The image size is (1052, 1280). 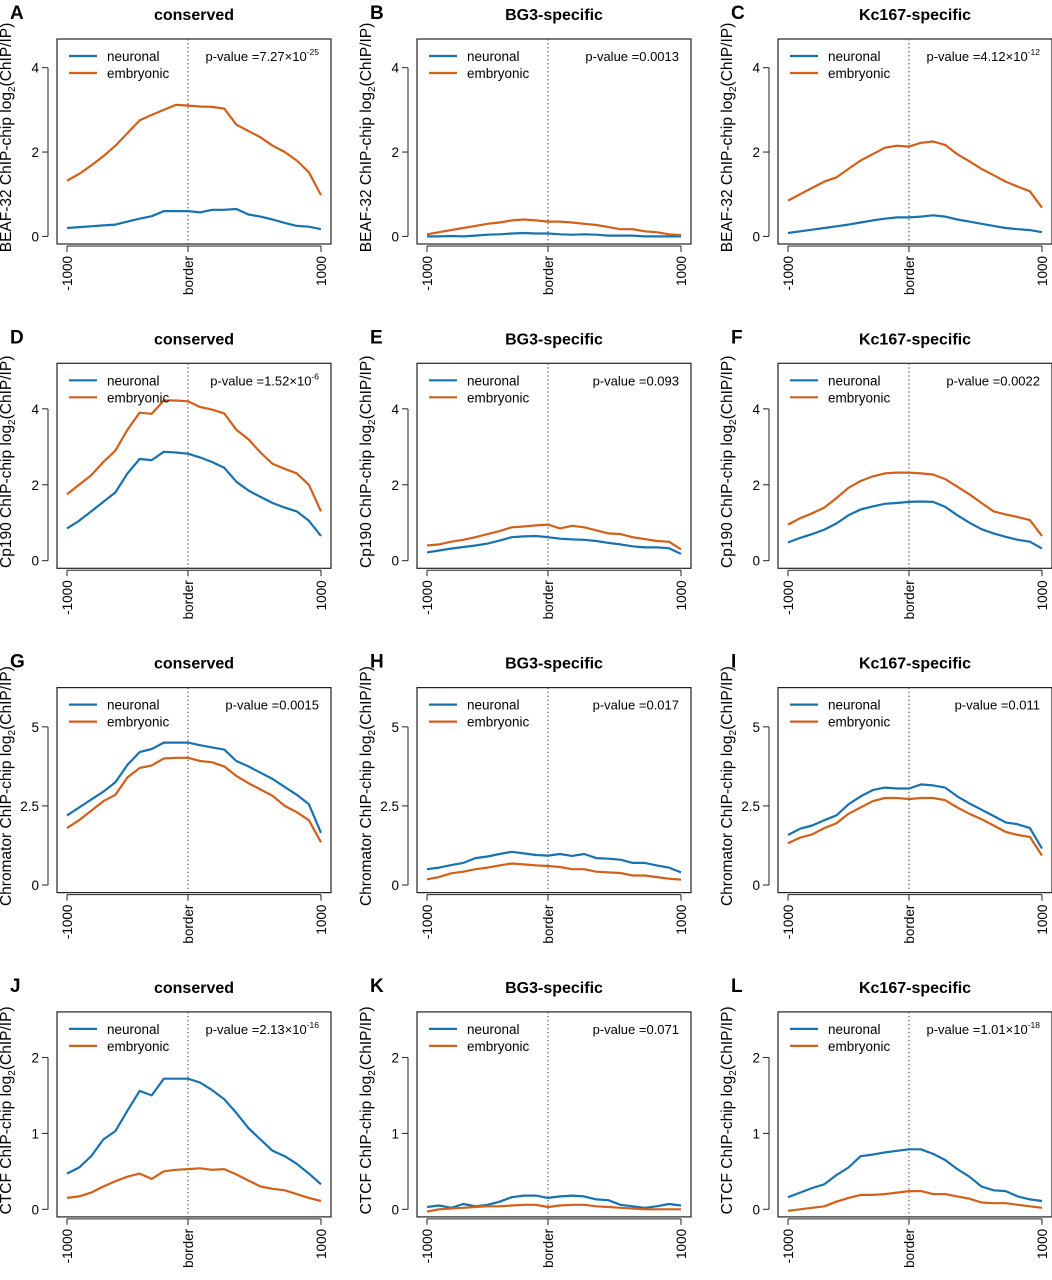 What do you see at coordinates (366, 1145) in the screenshot?
I see `y-axis-label-main: CTCF ChIP-chip log` at bounding box center [366, 1145].